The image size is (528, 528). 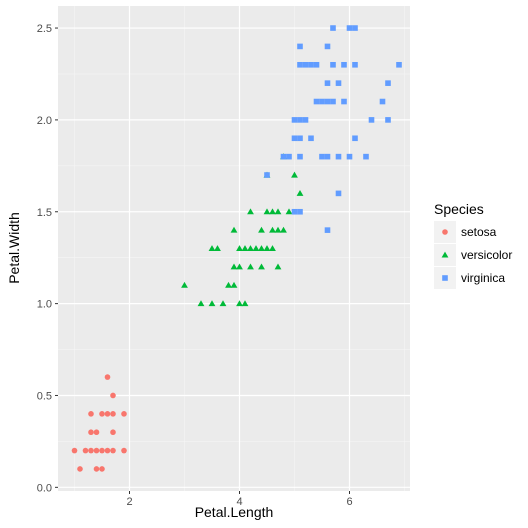 I want to click on y-tick-label: 2.5, so click(x=44, y=29).